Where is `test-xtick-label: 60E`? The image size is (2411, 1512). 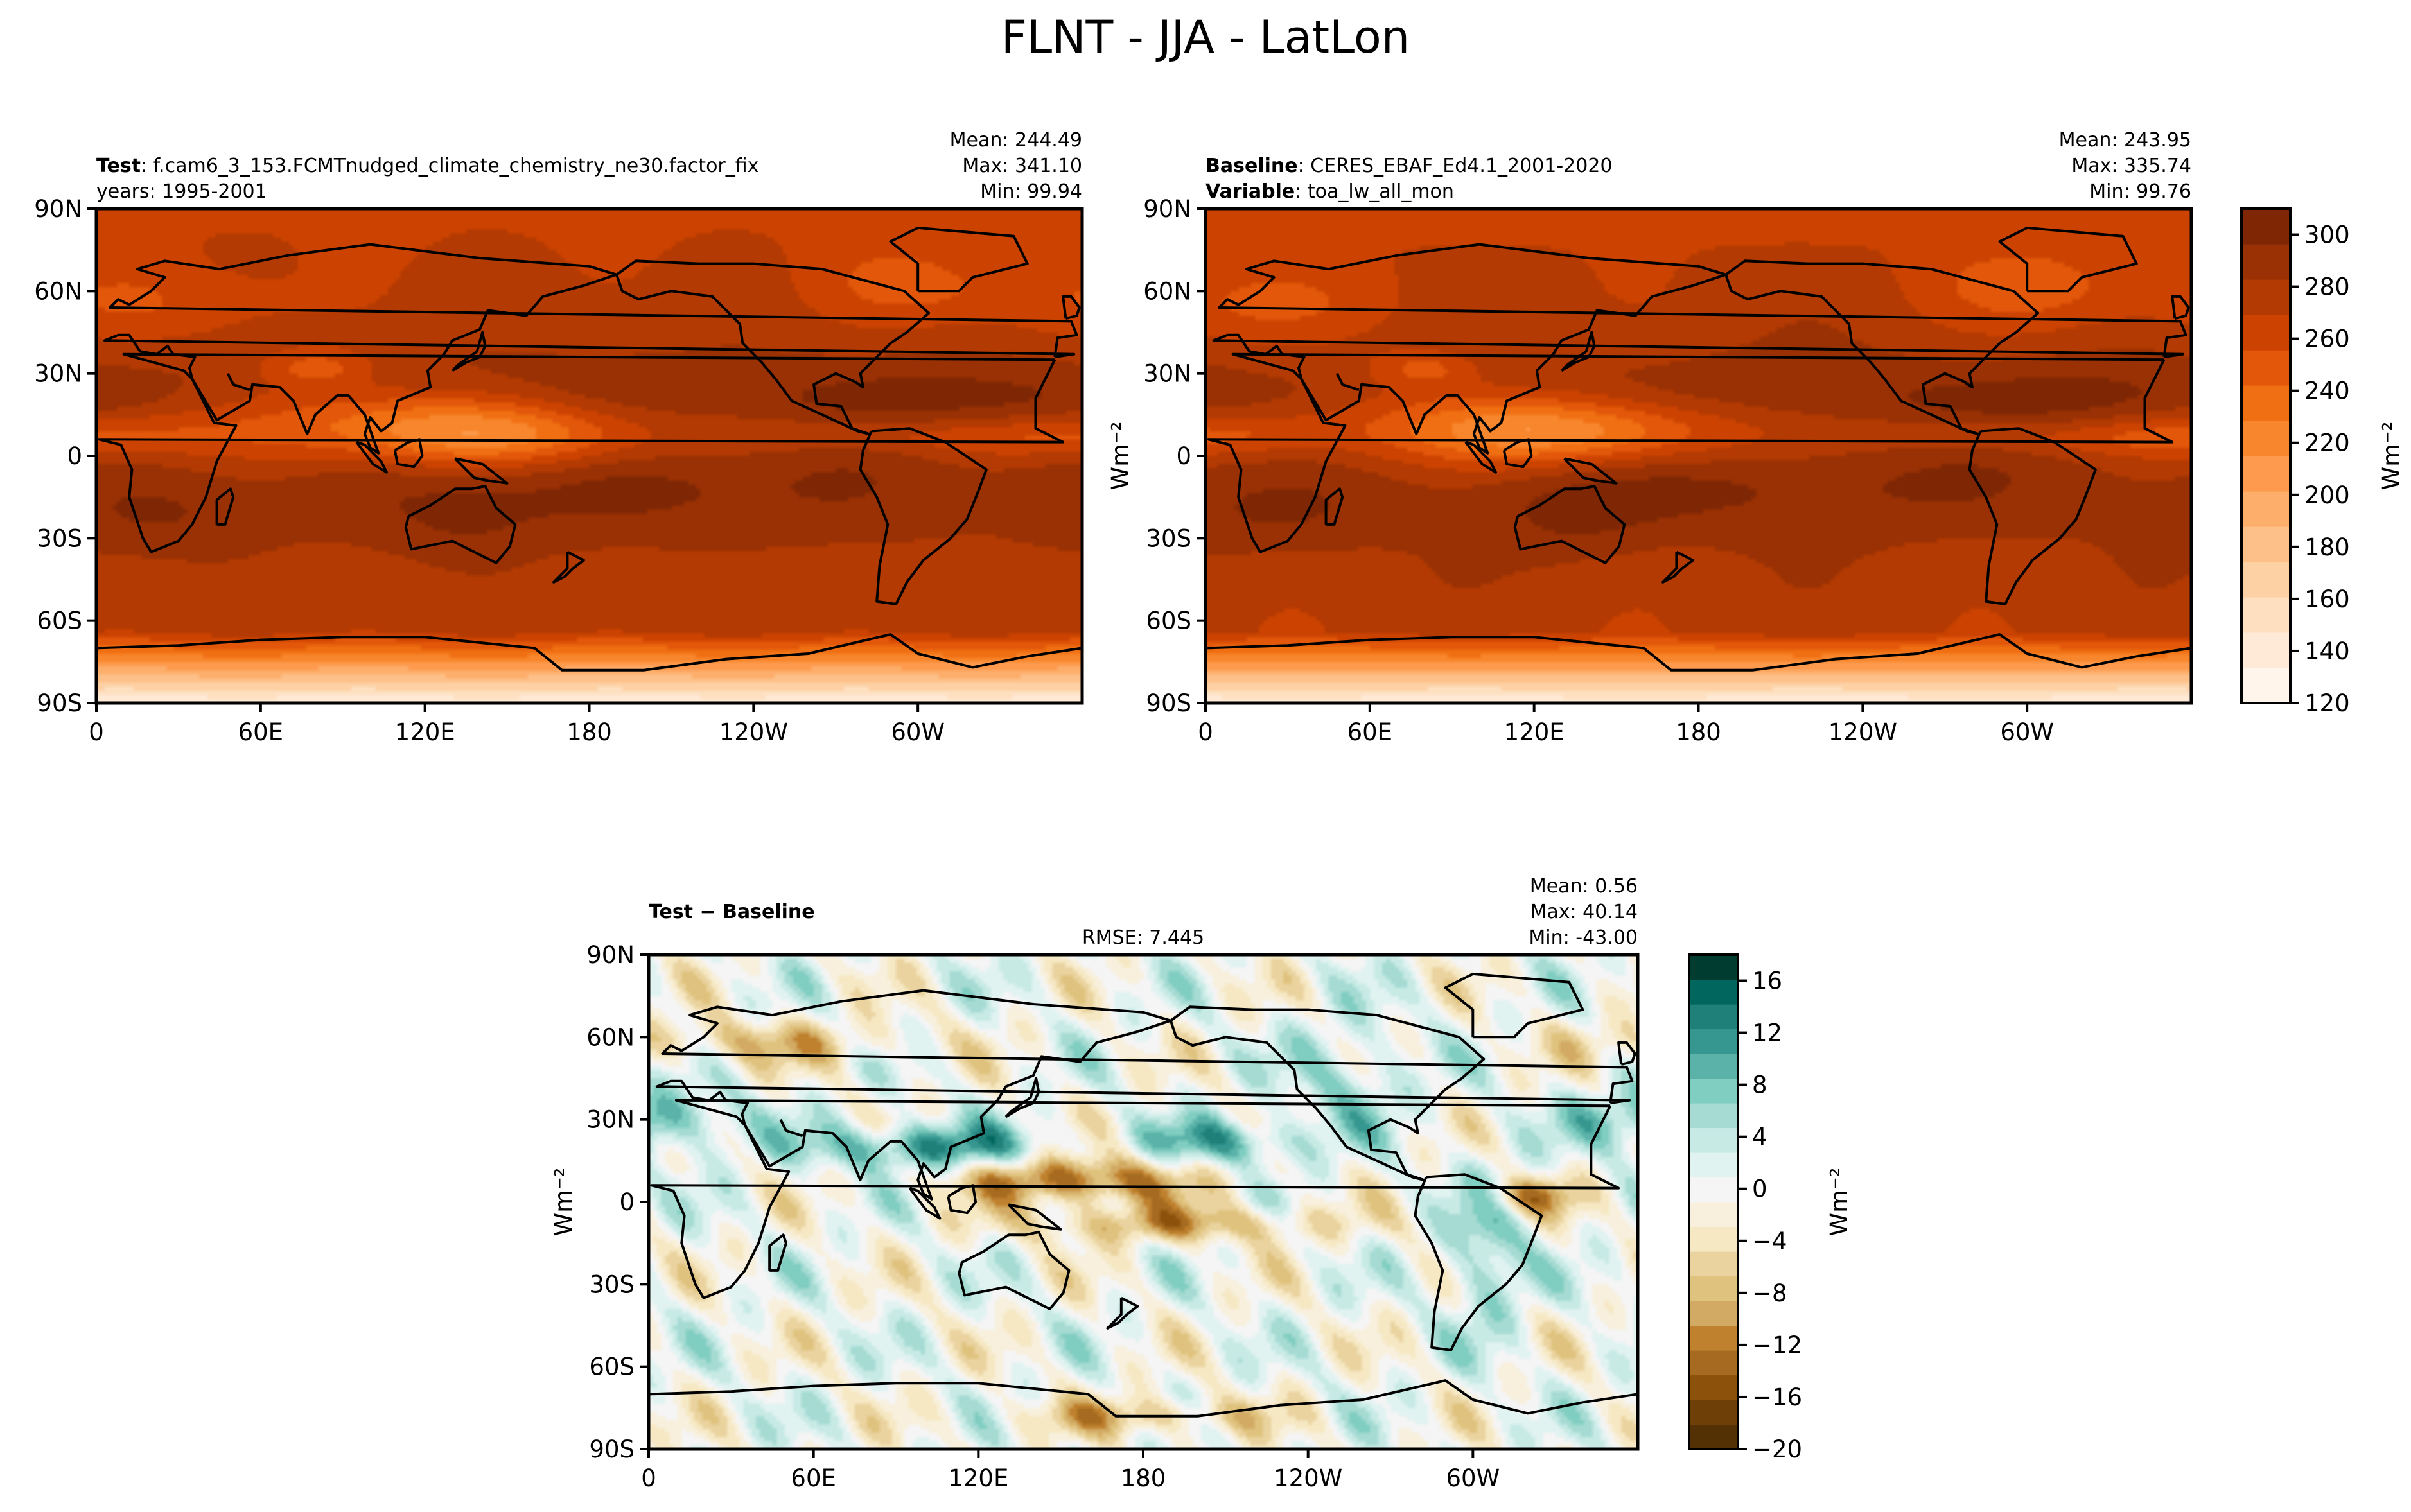
test-xtick-label: 60E is located at coordinates (260, 732).